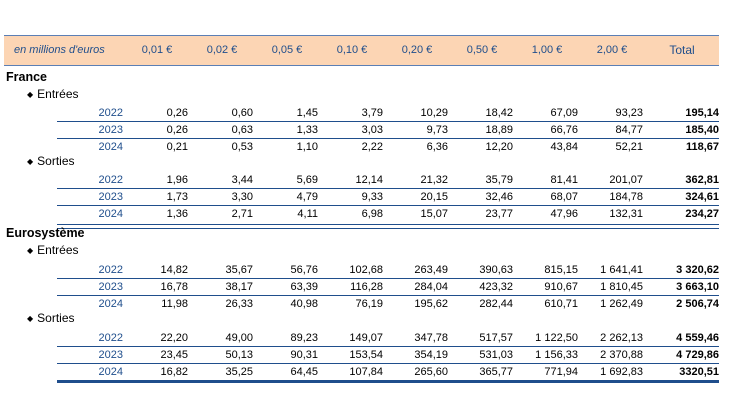 This screenshot has width=730, height=410. I want to click on cell-value: 3,79, so click(372, 113).